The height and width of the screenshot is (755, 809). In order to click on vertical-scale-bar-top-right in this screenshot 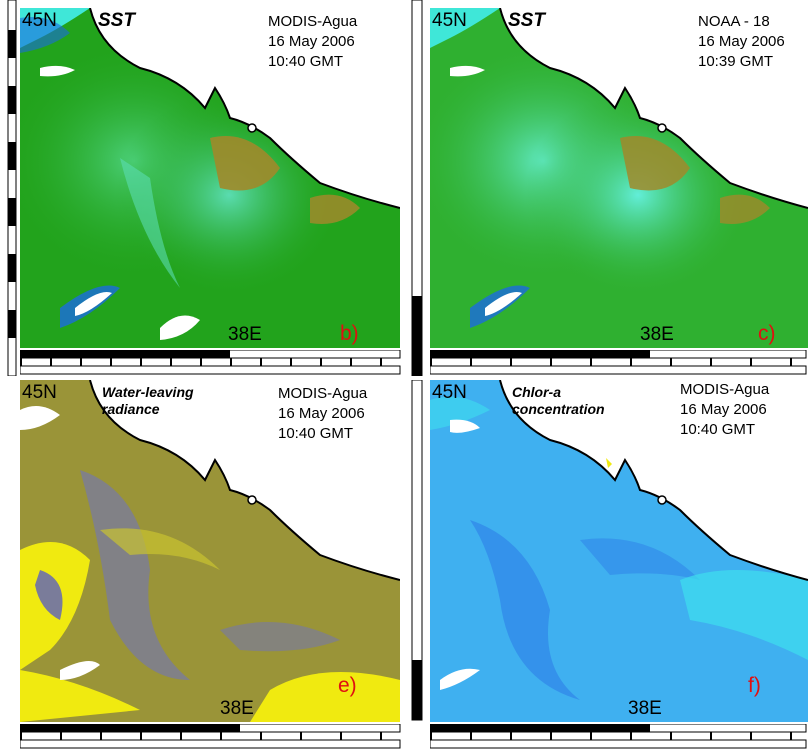, I will do `click(415, 188)`.